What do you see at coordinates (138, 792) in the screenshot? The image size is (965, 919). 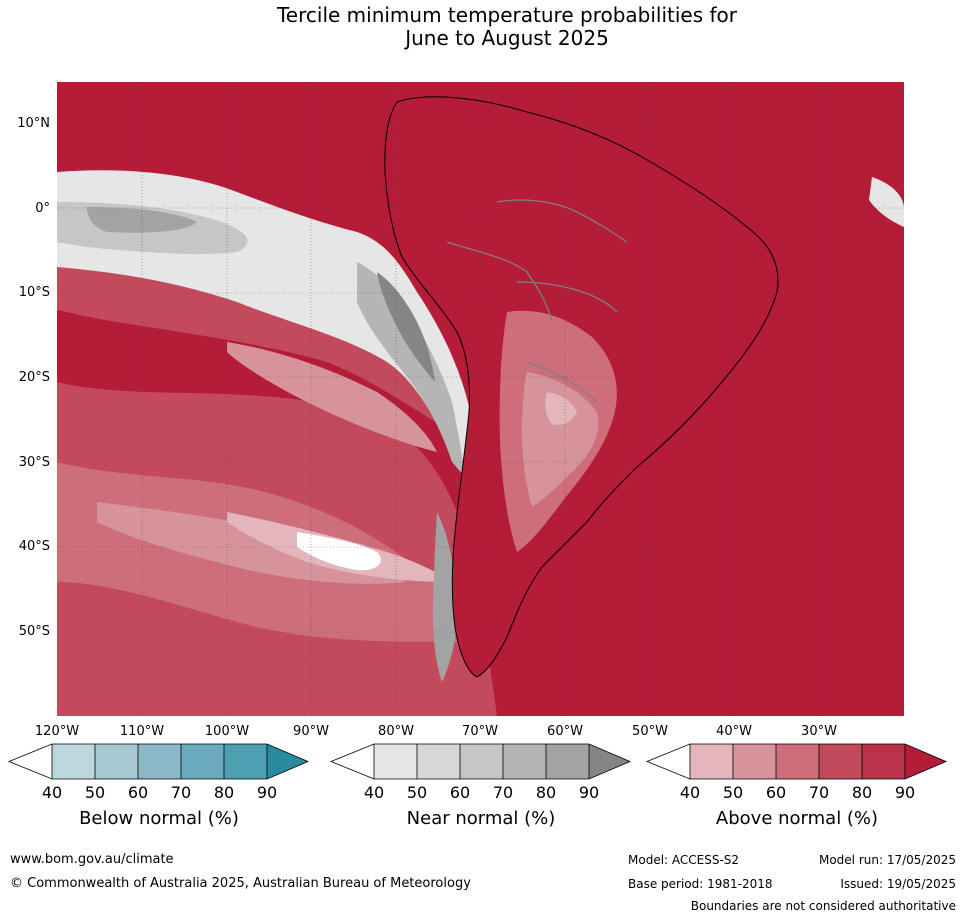 I see `below-tick-60: 60` at bounding box center [138, 792].